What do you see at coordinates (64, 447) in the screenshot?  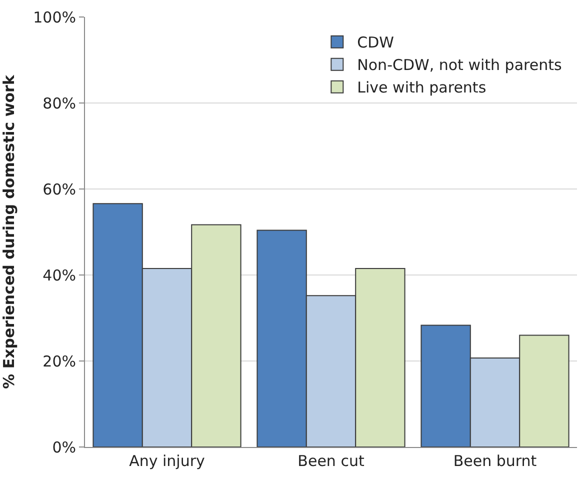 I see `y-tick-label: 0%` at bounding box center [64, 447].